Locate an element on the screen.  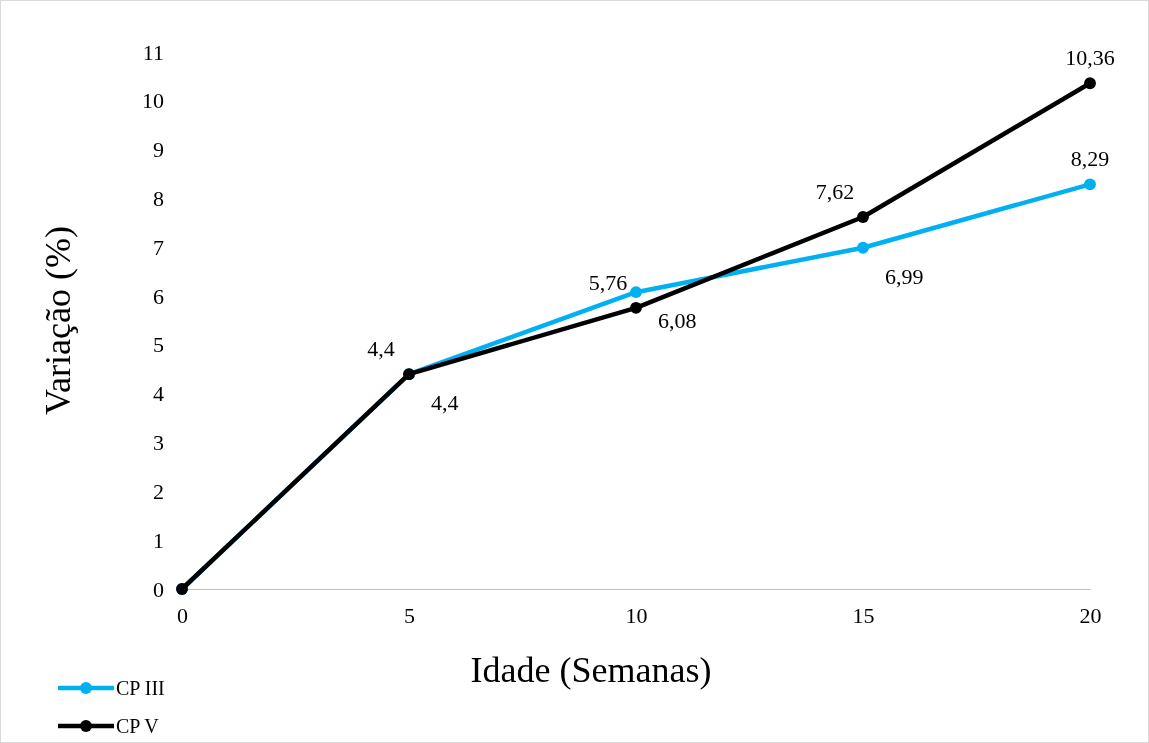
y-tick-label: 5 is located at coordinates (158, 345).